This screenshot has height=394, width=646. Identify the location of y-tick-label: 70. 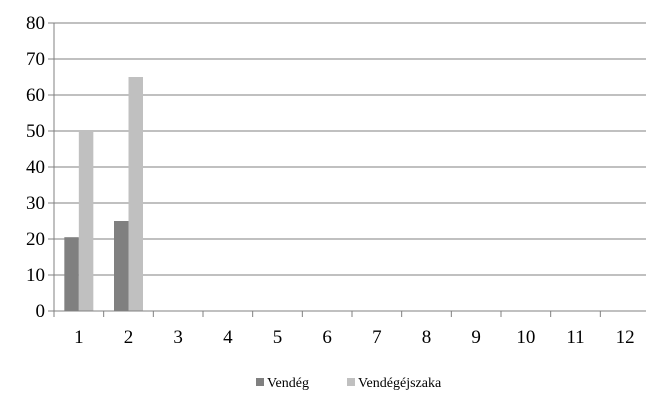
(35, 59).